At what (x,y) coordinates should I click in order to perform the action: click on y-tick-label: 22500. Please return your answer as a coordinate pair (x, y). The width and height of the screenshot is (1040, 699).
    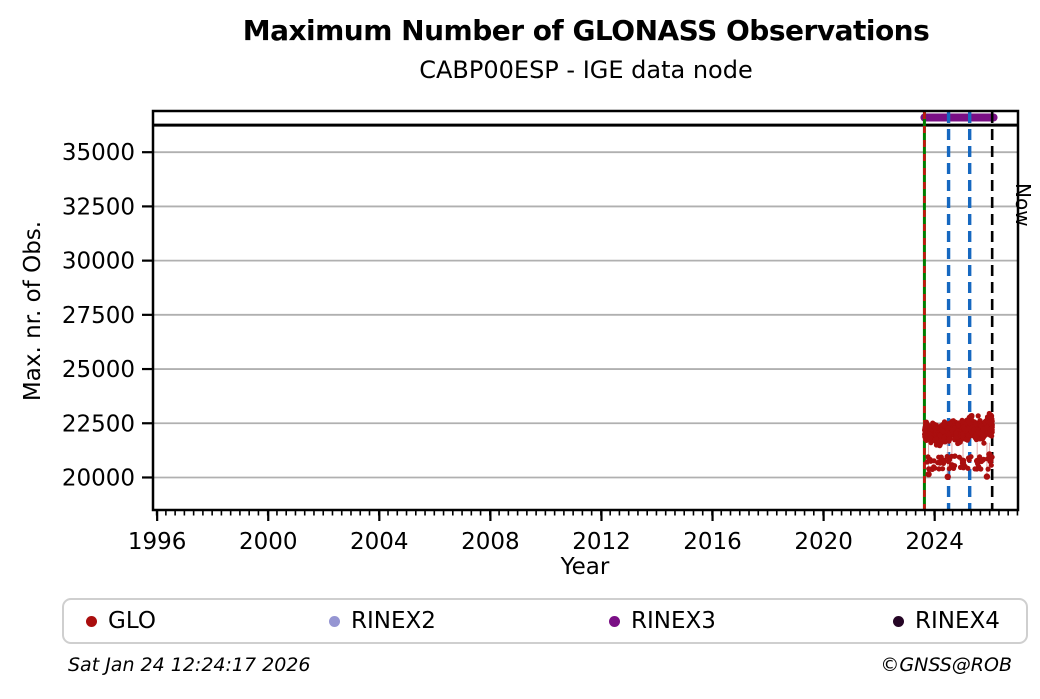
    Looking at the image, I should click on (98, 424).